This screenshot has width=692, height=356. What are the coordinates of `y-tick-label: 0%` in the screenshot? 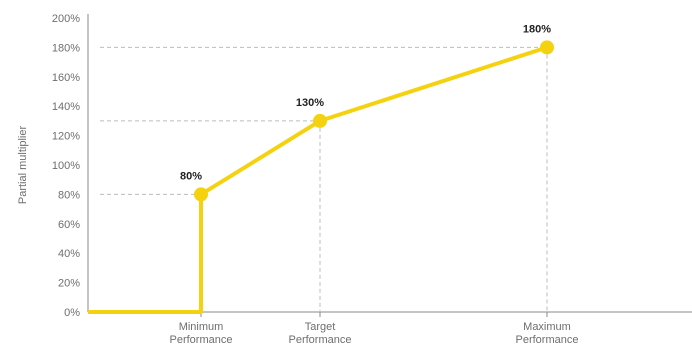 It's located at (72, 313).